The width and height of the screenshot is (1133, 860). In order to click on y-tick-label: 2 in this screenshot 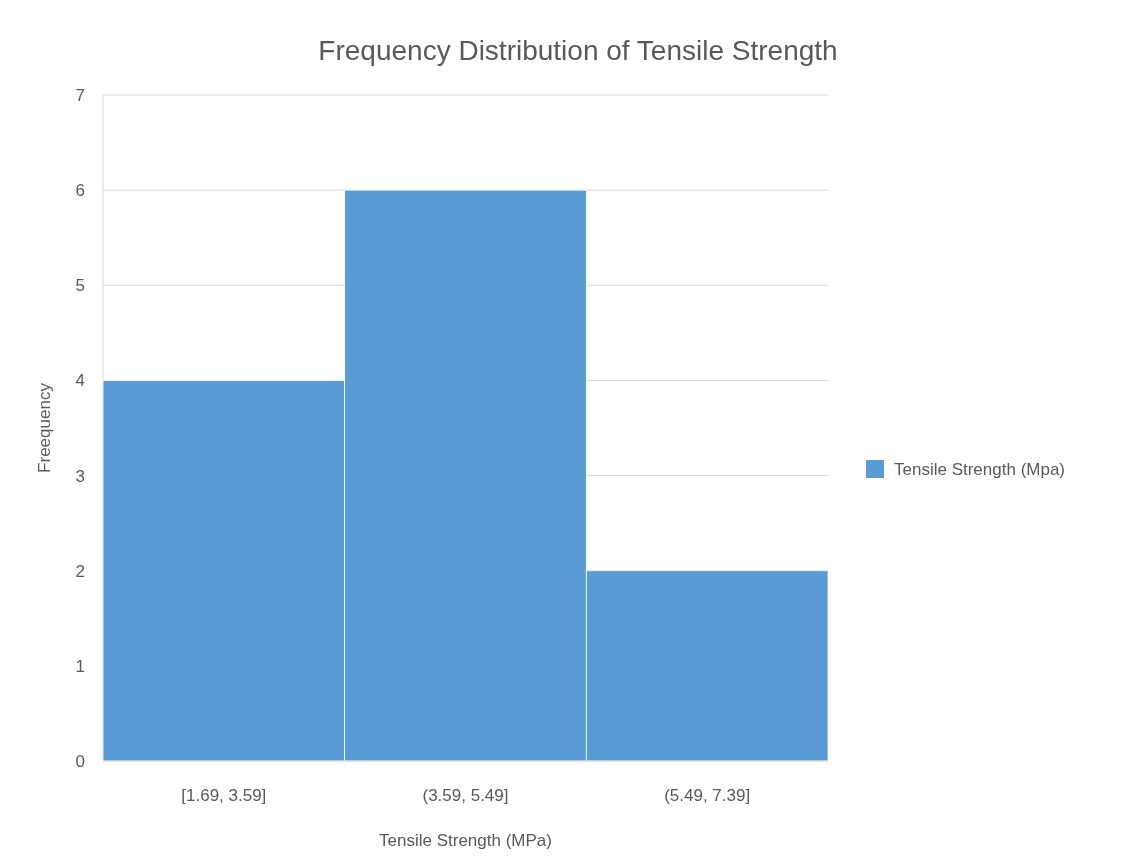, I will do `click(80, 571)`.